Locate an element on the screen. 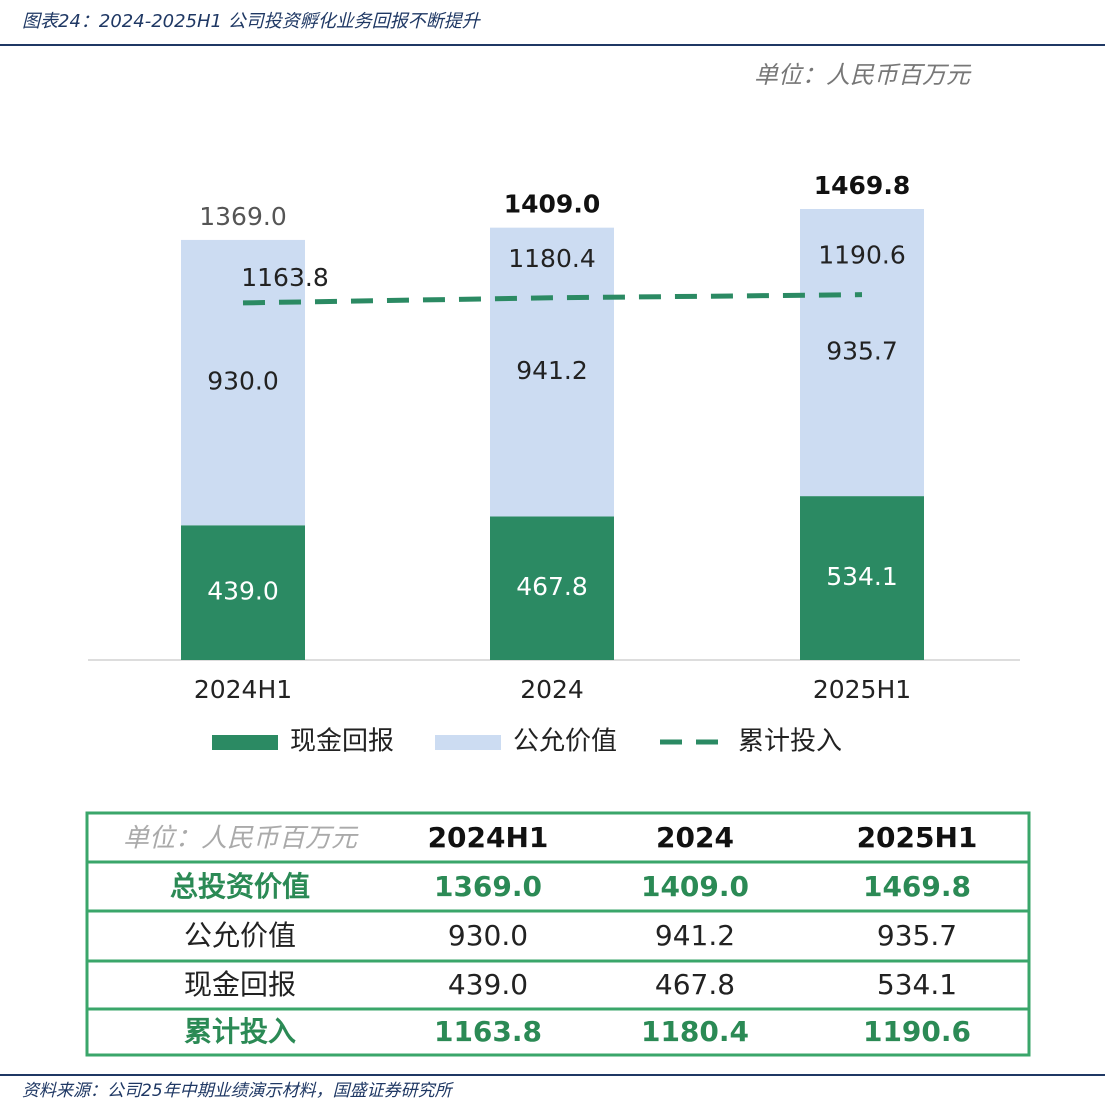 This screenshot has width=1107, height=1104. table-header: 2024H1 is located at coordinates (488, 837).